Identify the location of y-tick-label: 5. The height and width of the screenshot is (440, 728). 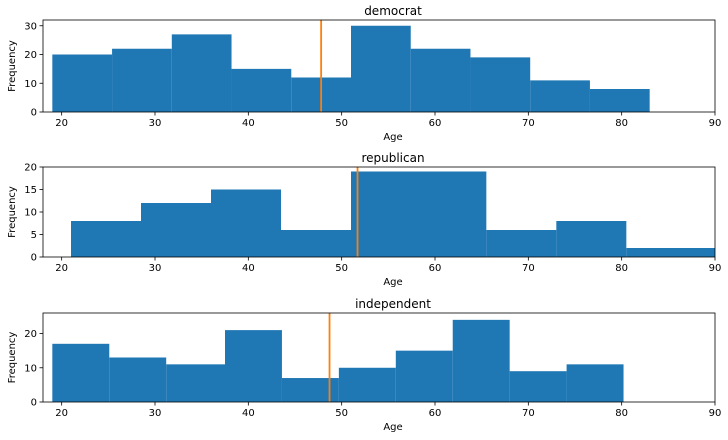
(34, 235).